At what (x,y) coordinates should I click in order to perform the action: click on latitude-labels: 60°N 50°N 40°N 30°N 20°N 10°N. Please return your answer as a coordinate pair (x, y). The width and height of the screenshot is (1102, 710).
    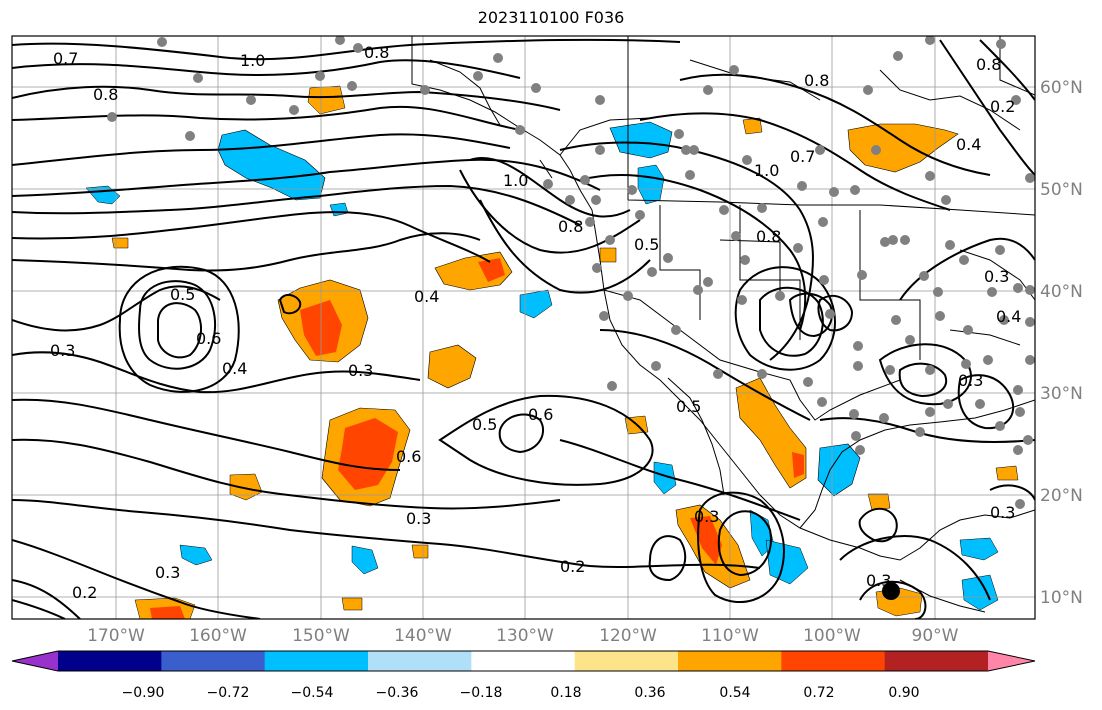
    Looking at the image, I should click on (1061, 343).